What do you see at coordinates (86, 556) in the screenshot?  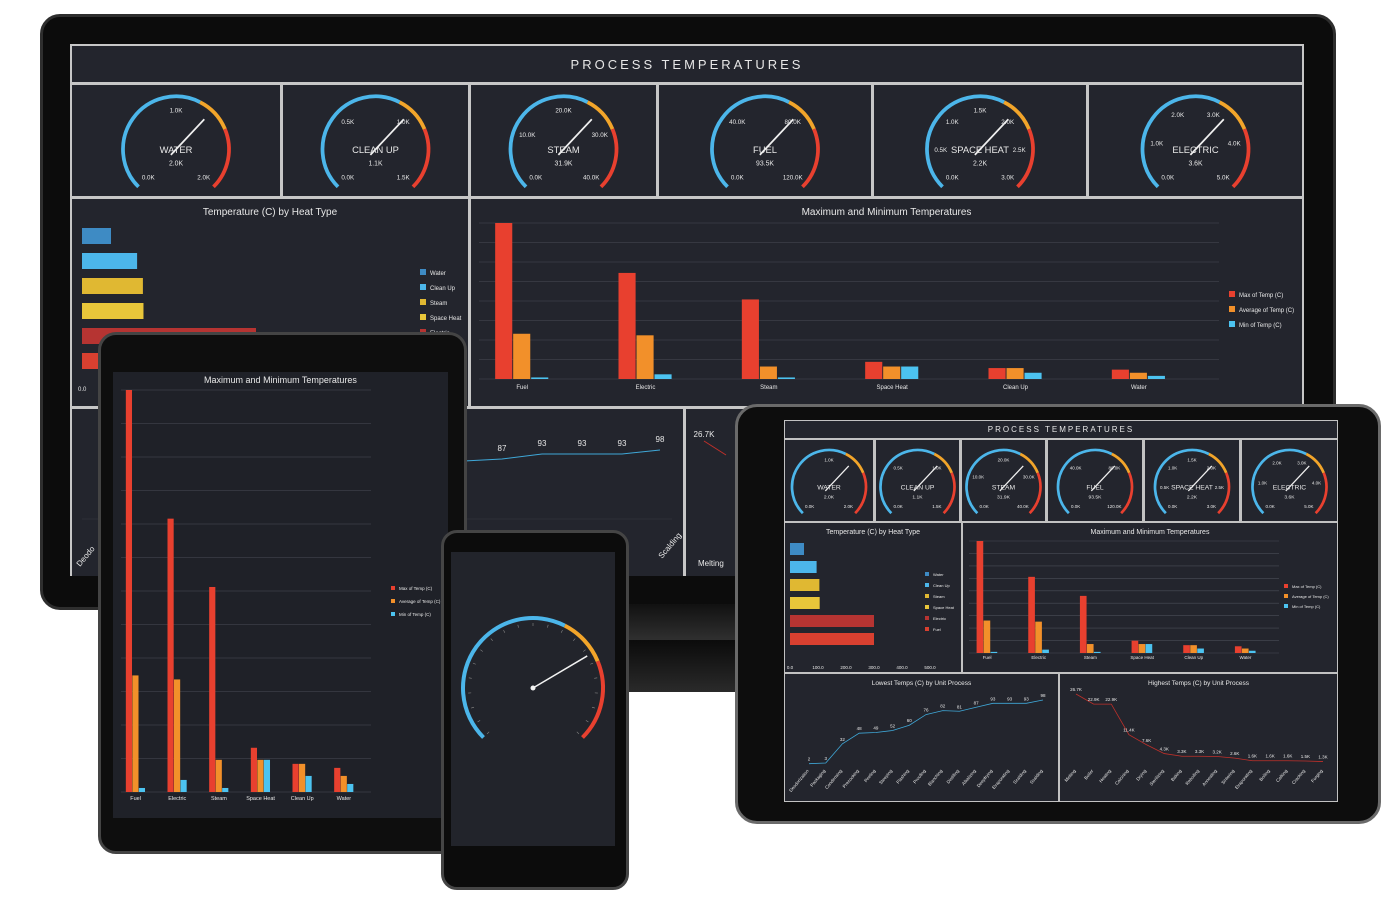 I see `category-label: Deodo` at bounding box center [86, 556].